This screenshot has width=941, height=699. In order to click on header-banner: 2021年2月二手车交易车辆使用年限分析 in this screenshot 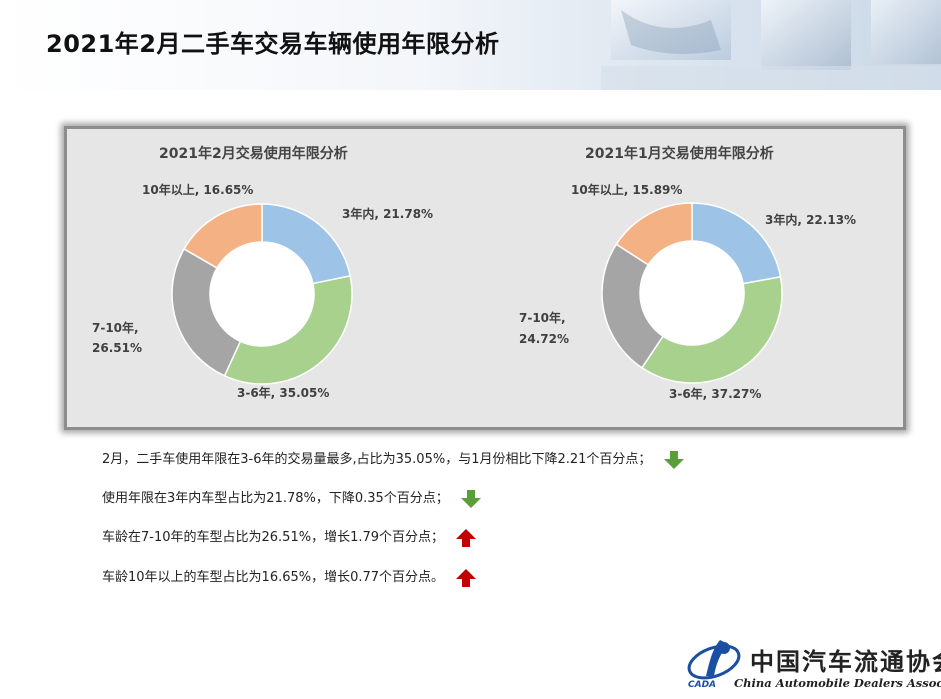, I will do `click(470, 45)`.